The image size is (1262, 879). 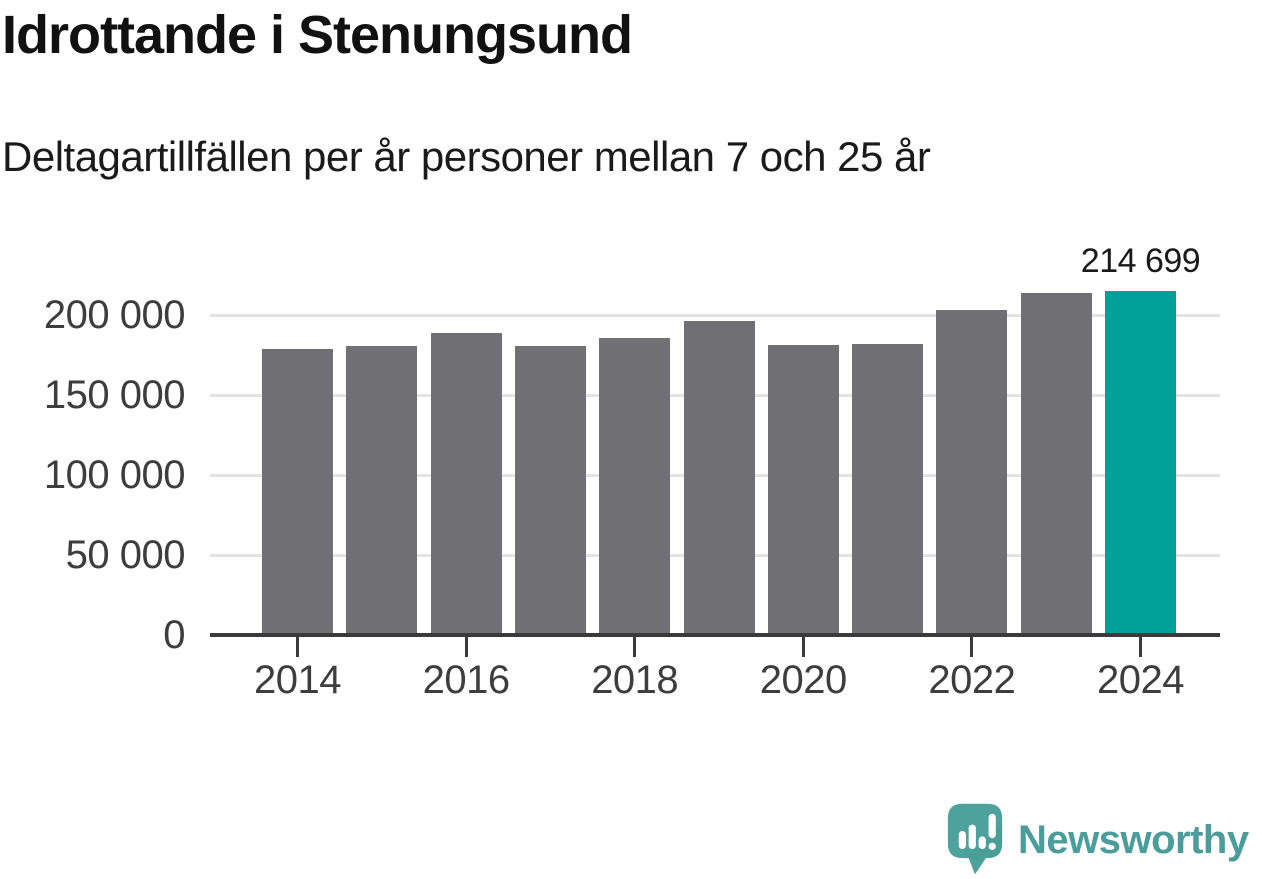 I want to click on x-tick-label-2018: 2018, so click(x=635, y=680).